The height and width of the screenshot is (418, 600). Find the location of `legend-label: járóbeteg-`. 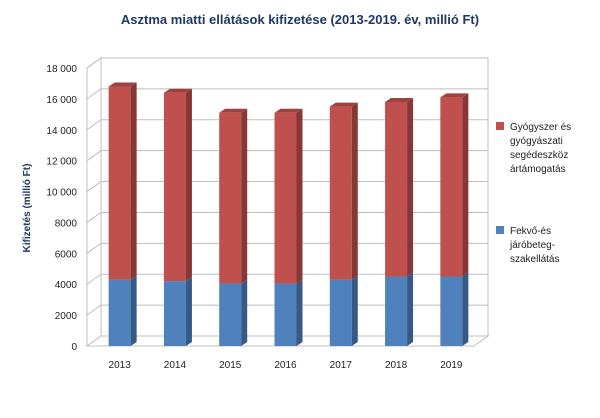

legend-label: járóbeteg- is located at coordinates (532, 245).